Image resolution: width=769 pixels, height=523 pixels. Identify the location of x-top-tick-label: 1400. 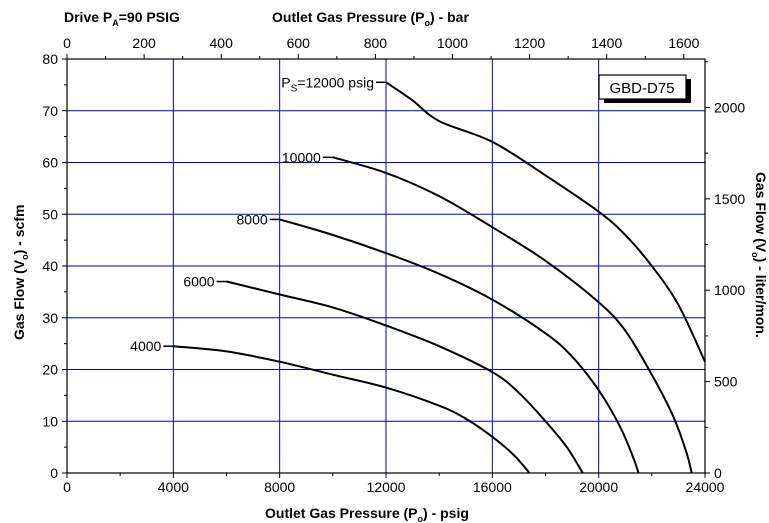
(606, 43).